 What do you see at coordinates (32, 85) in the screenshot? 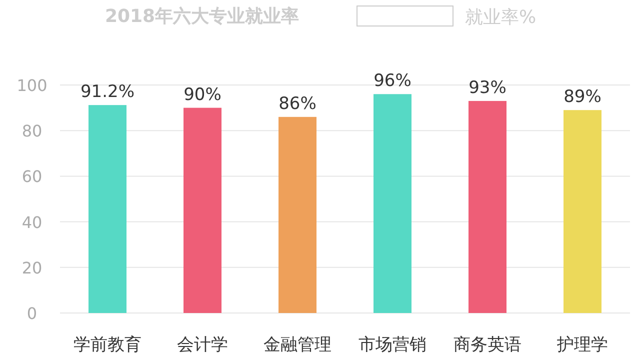
I see `y-tick-label: 100` at bounding box center [32, 85].